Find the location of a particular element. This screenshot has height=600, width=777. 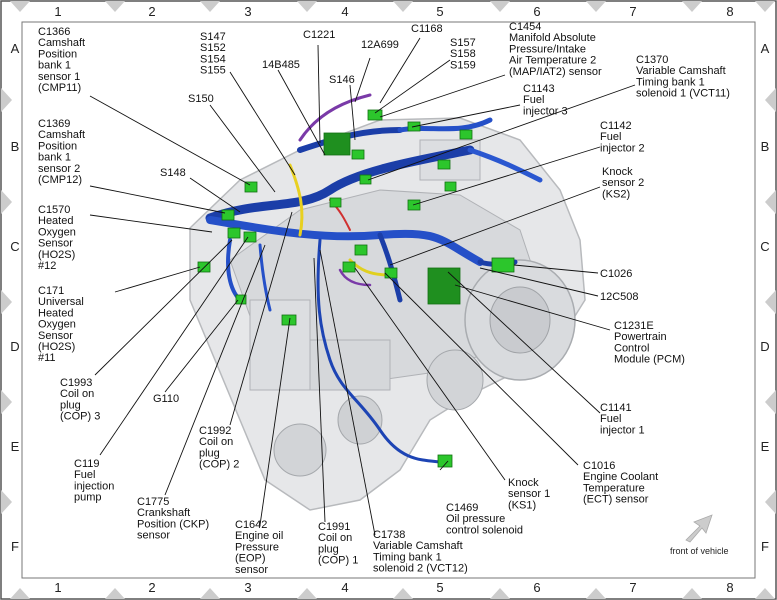

callout-label-c1221: C1221 is located at coordinates (319, 35).